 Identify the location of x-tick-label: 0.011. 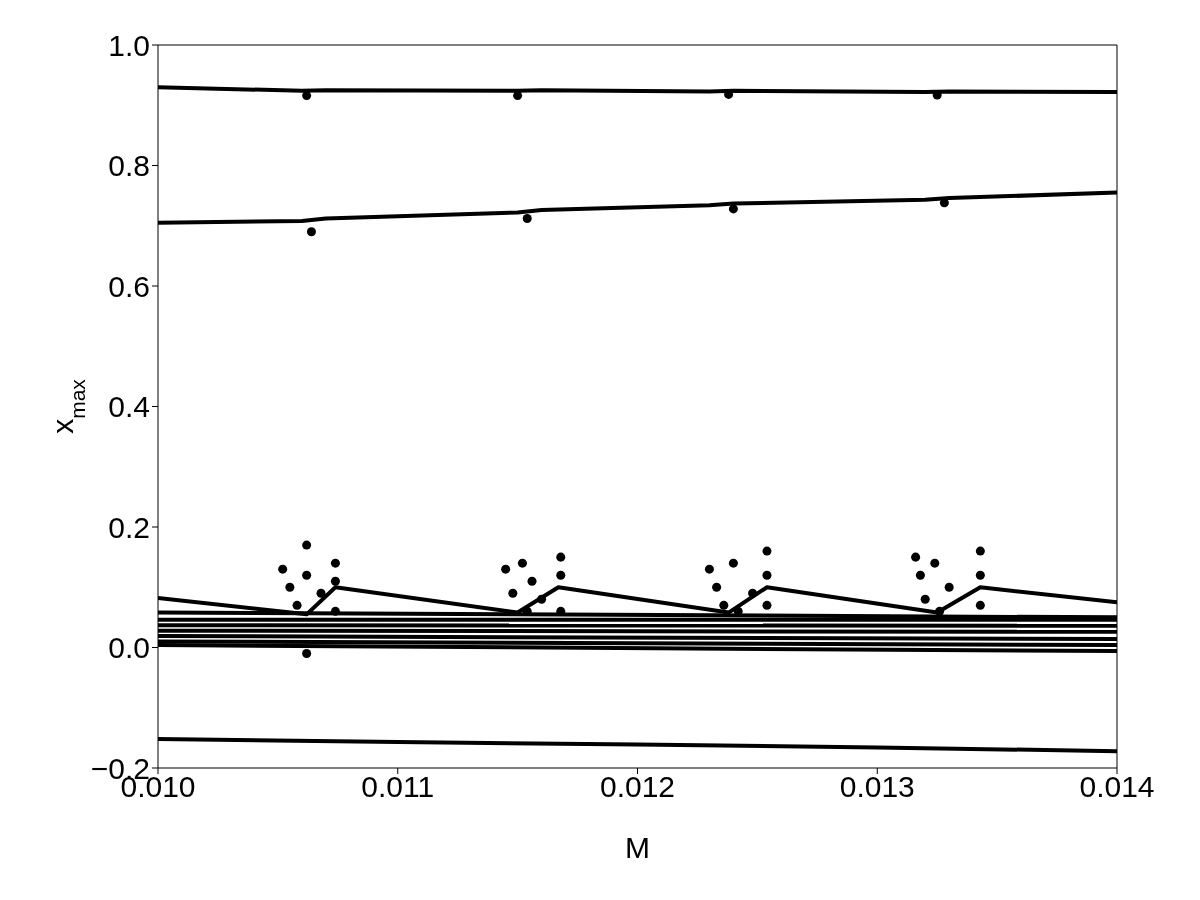
(398, 787).